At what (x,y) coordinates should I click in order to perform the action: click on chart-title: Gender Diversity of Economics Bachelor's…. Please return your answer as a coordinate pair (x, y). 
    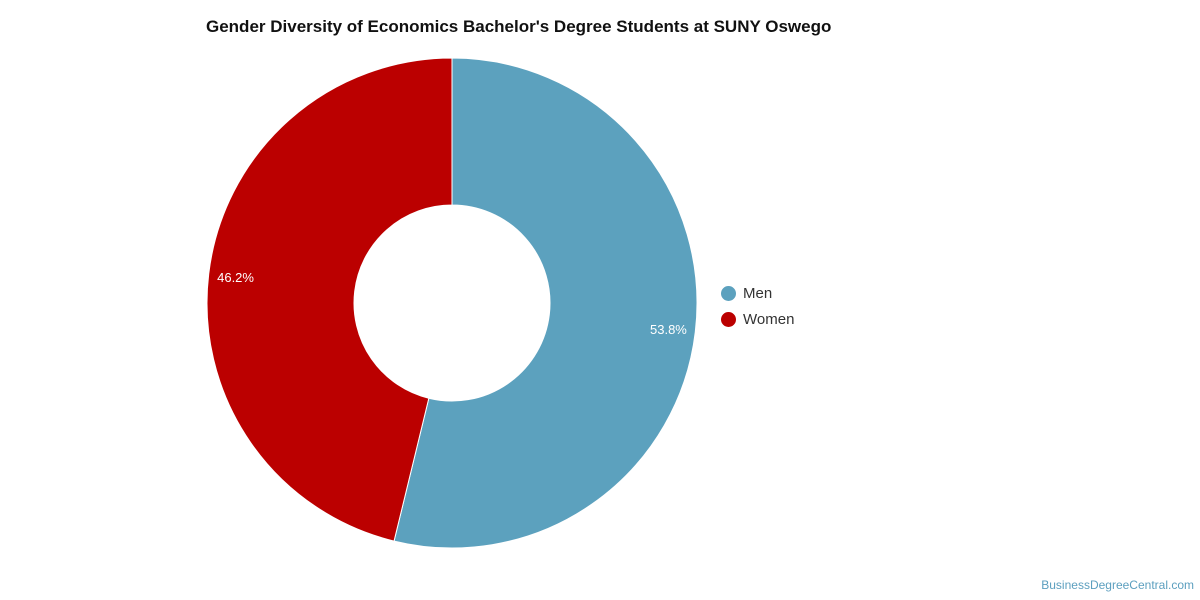
    Looking at the image, I should click on (519, 26).